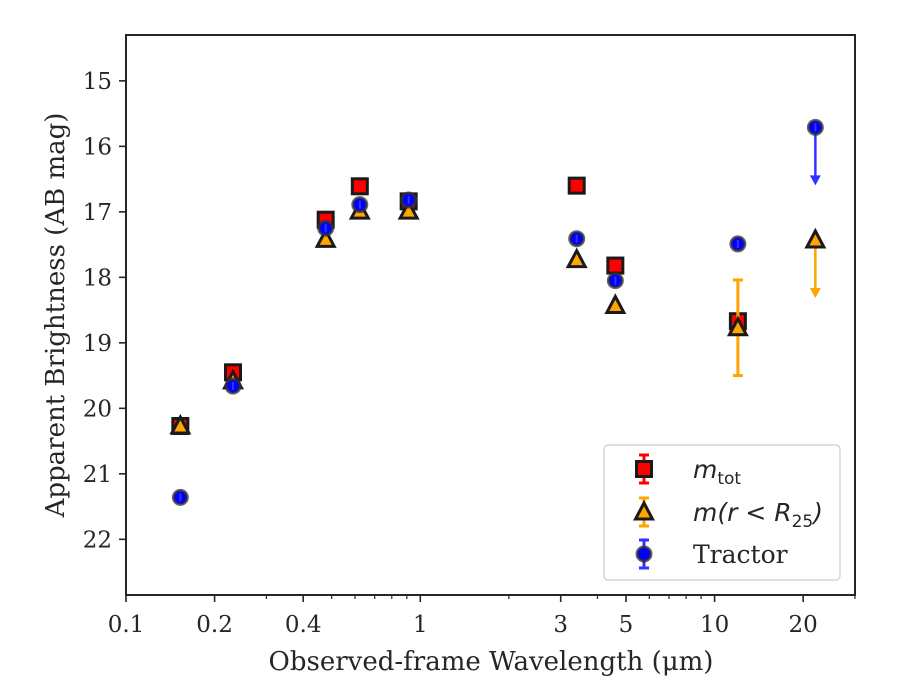  I want to click on legend-label-main: m(r < R, so click(742, 512).